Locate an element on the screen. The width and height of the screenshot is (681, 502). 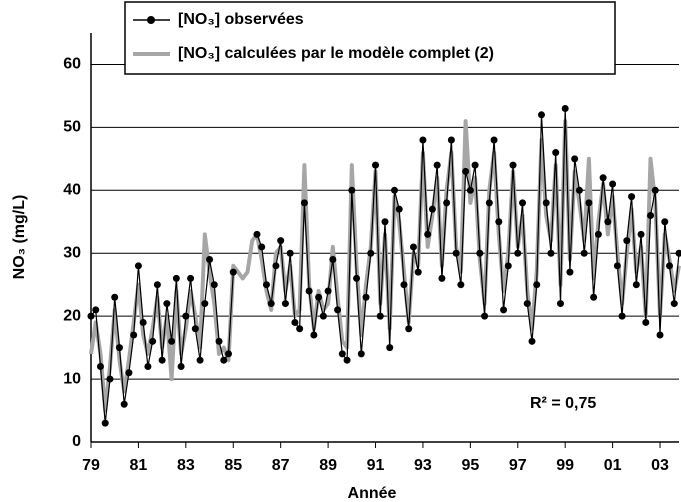
annotation: R² = 0,75 is located at coordinates (563, 403).